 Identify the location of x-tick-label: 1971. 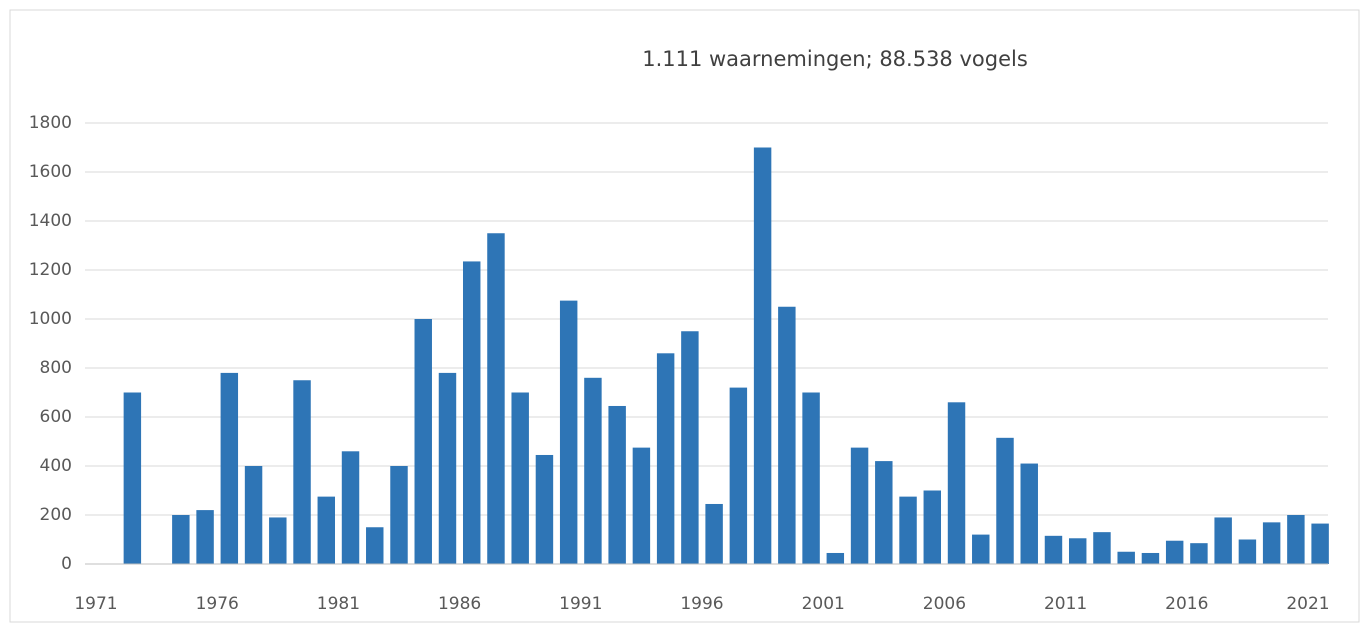
(95, 604).